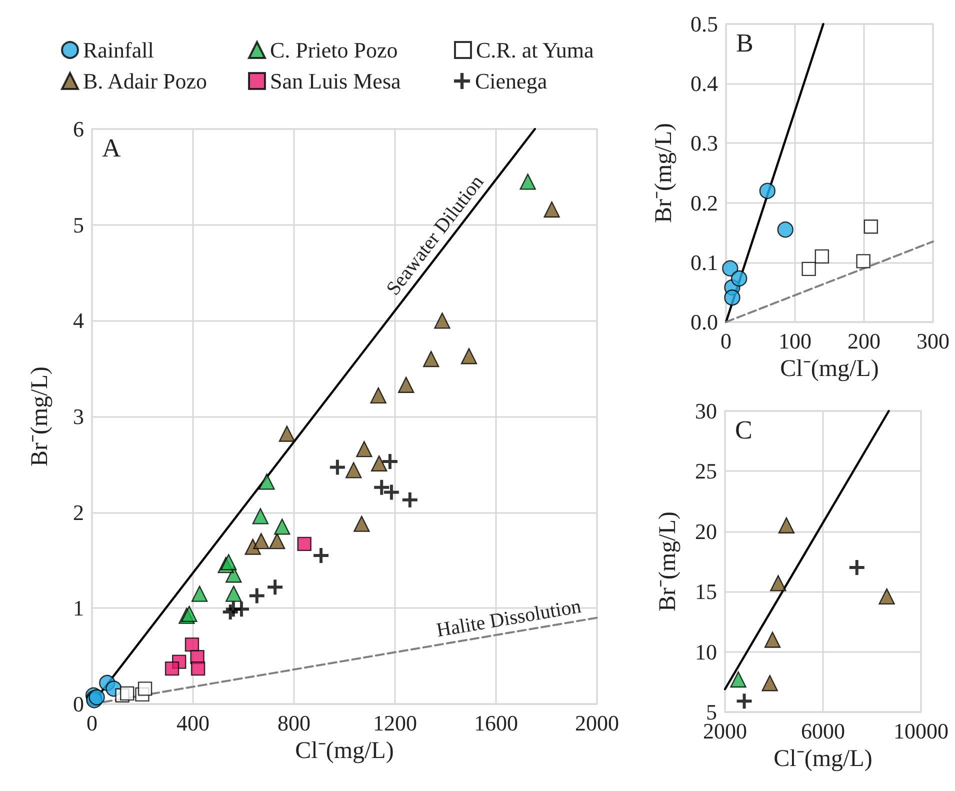 The image size is (955, 791). What do you see at coordinates (706, 411) in the screenshot?
I see `y-tick-label: 30` at bounding box center [706, 411].